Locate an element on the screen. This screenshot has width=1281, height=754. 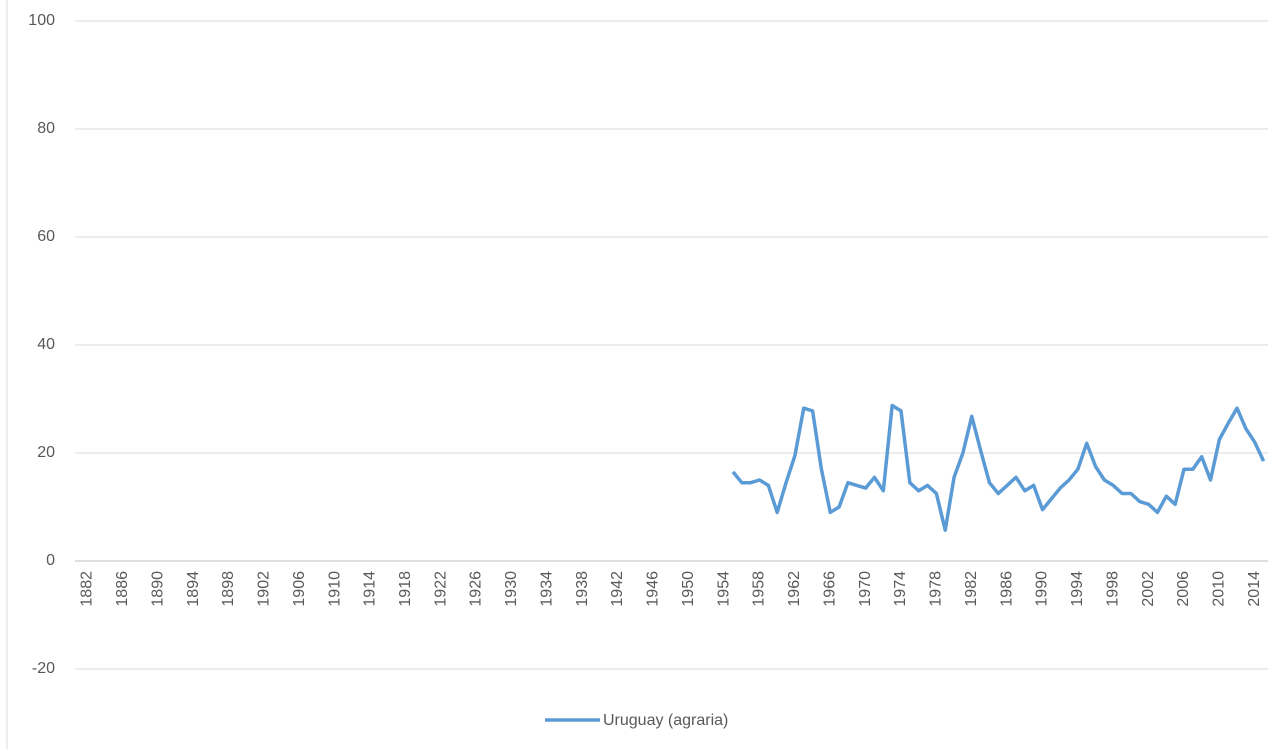
x-tick-label: 1926 is located at coordinates (476, 589).